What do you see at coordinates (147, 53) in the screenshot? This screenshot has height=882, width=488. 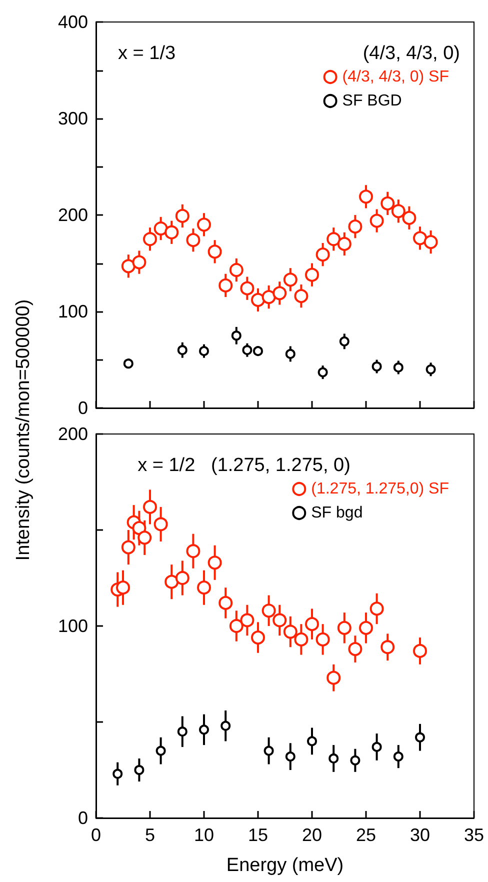 I see `annotation: x = 1/3` at bounding box center [147, 53].